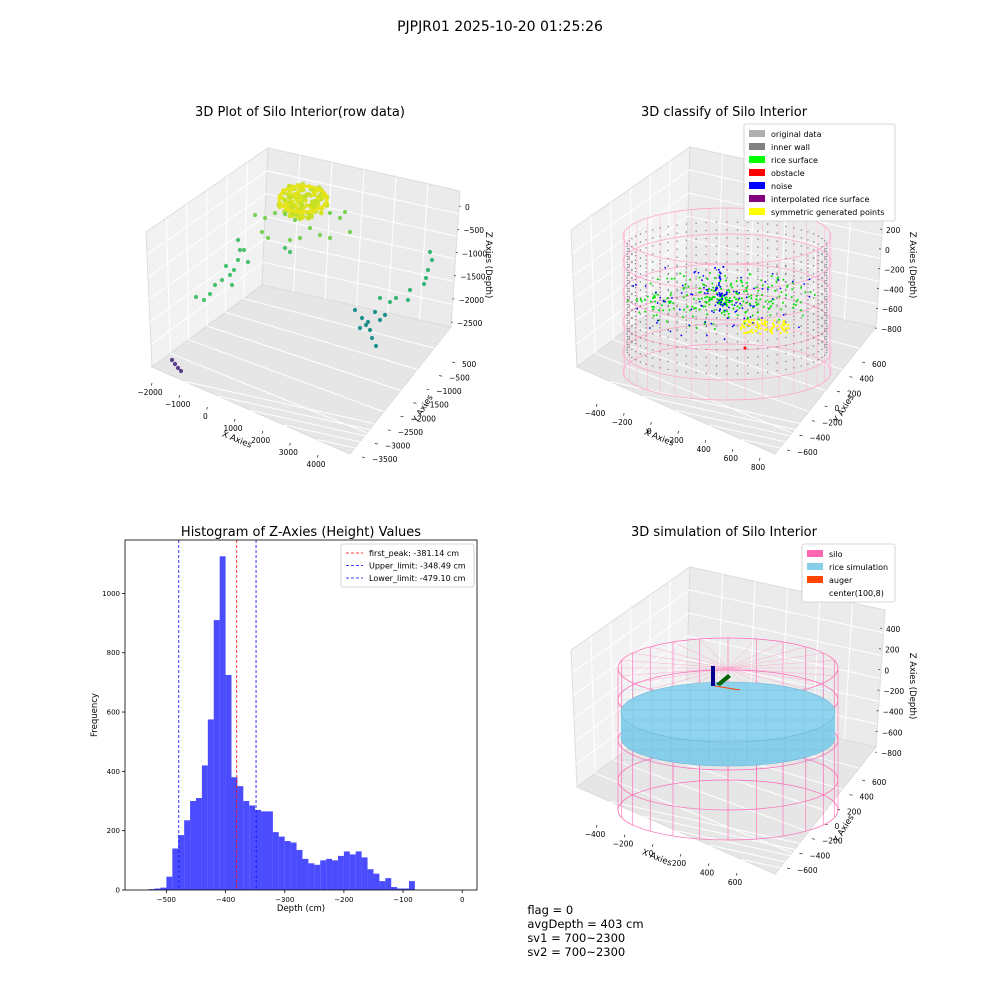 This screenshot has width=1000, height=1000. What do you see at coordinates (713, 676) in the screenshot?
I see `auger-shaft` at bounding box center [713, 676].